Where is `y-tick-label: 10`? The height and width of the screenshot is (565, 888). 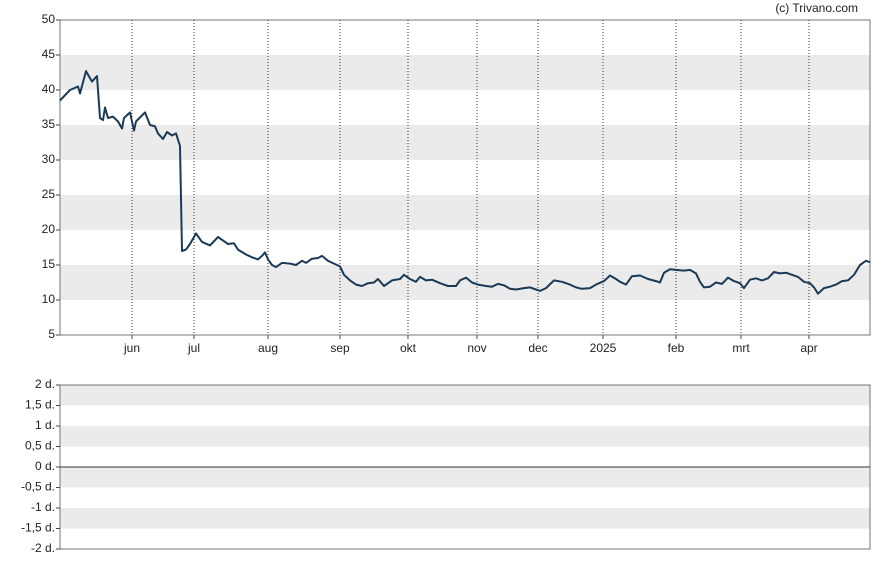 y-tick-label: 10 is located at coordinates (49, 299).